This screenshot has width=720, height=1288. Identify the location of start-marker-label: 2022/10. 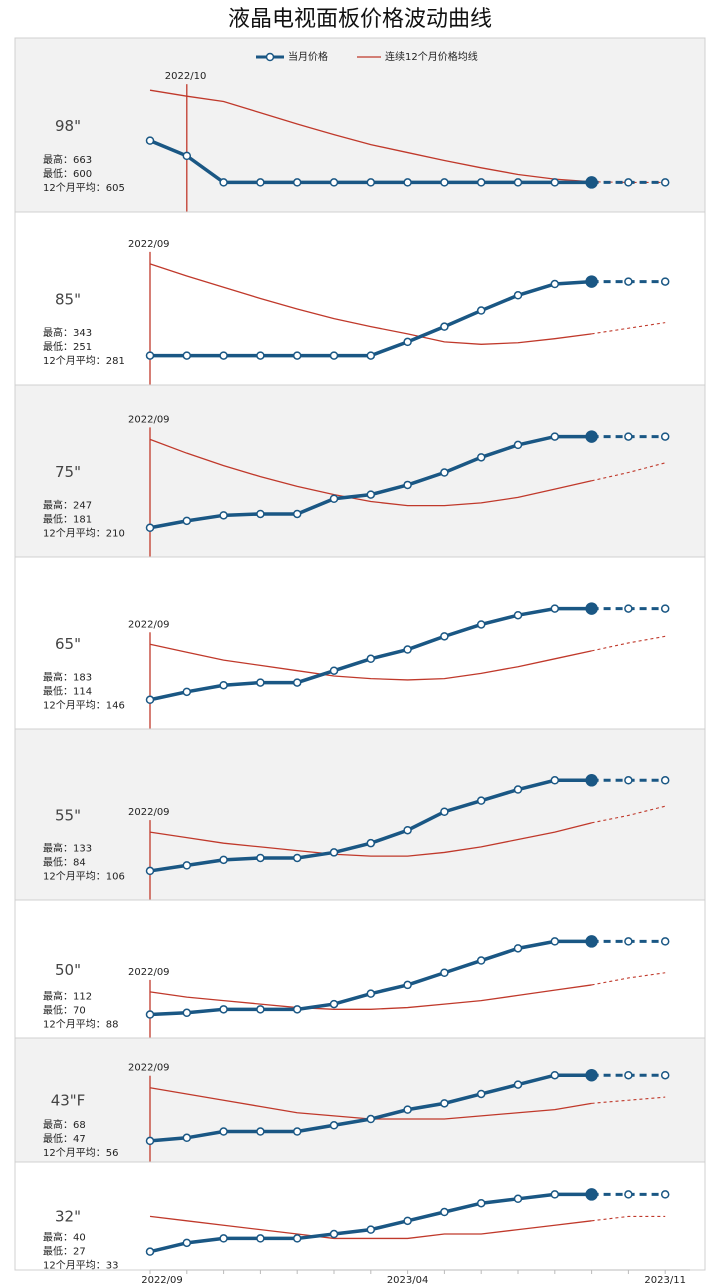
(186, 76).